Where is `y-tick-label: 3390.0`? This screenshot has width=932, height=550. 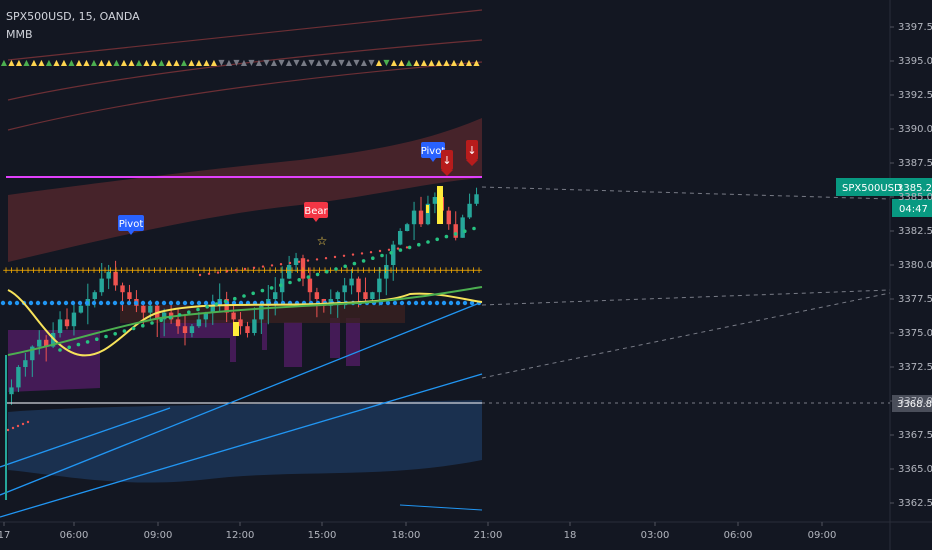
y-tick-label: 3390.0 is located at coordinates (915, 129).